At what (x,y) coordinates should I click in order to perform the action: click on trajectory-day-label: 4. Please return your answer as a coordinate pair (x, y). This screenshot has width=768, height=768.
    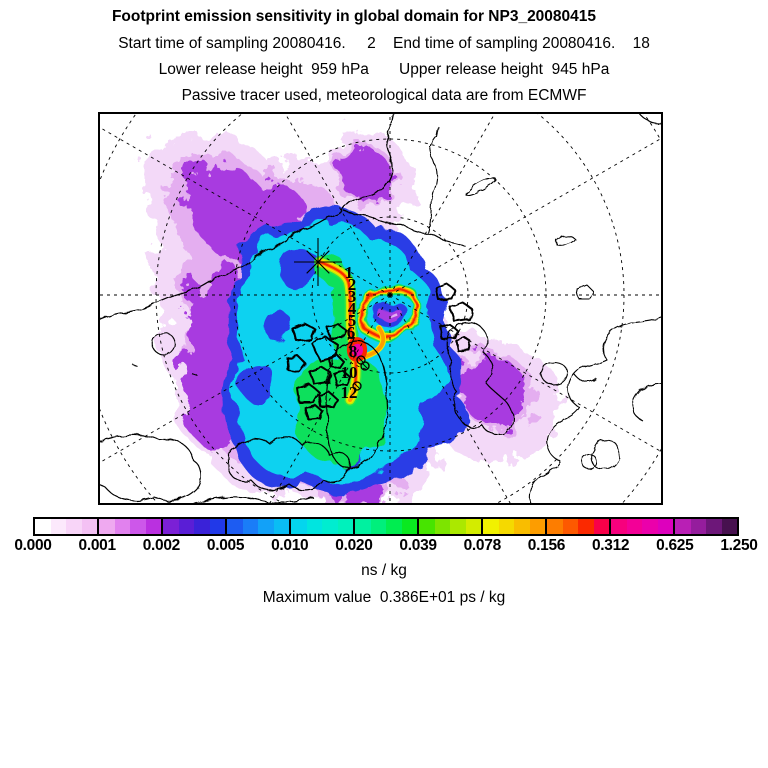
    Looking at the image, I should click on (352, 308).